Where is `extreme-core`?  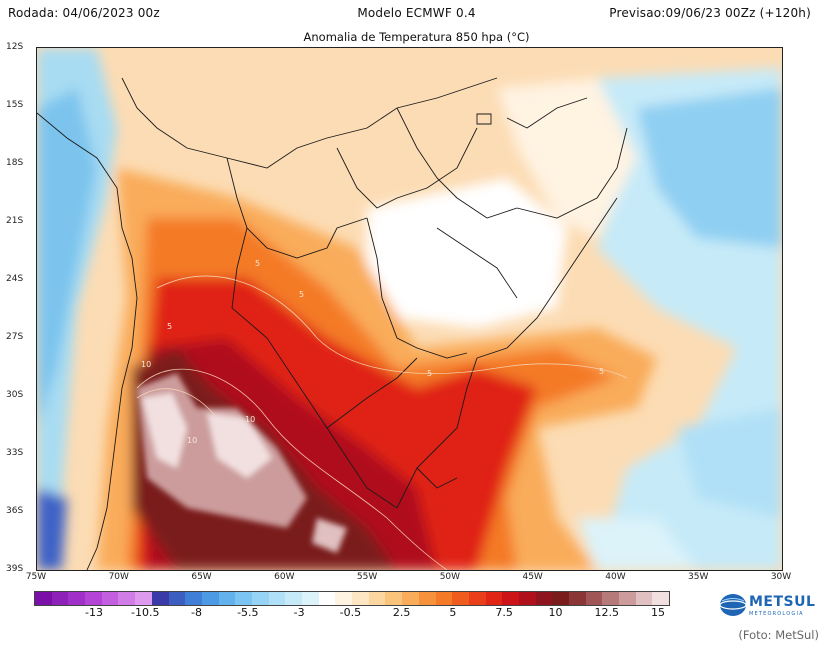 extreme-core is located at coordinates (242, 463).